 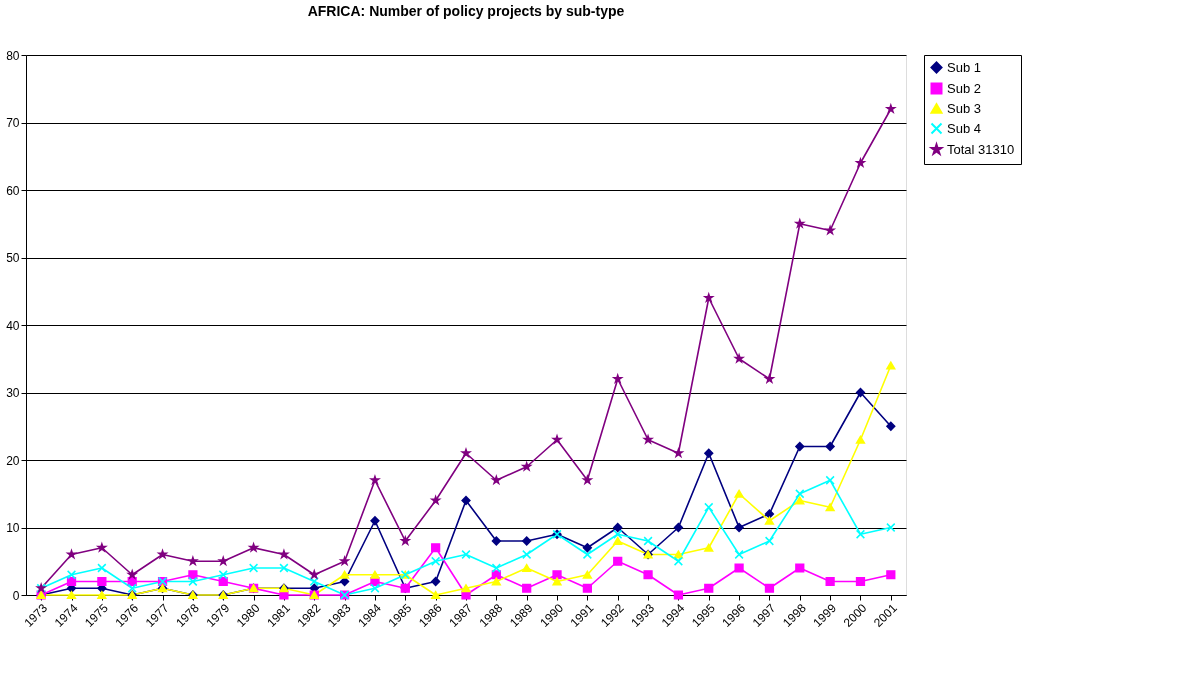 I want to click on y-tick-label: 40, so click(x=13, y=325).